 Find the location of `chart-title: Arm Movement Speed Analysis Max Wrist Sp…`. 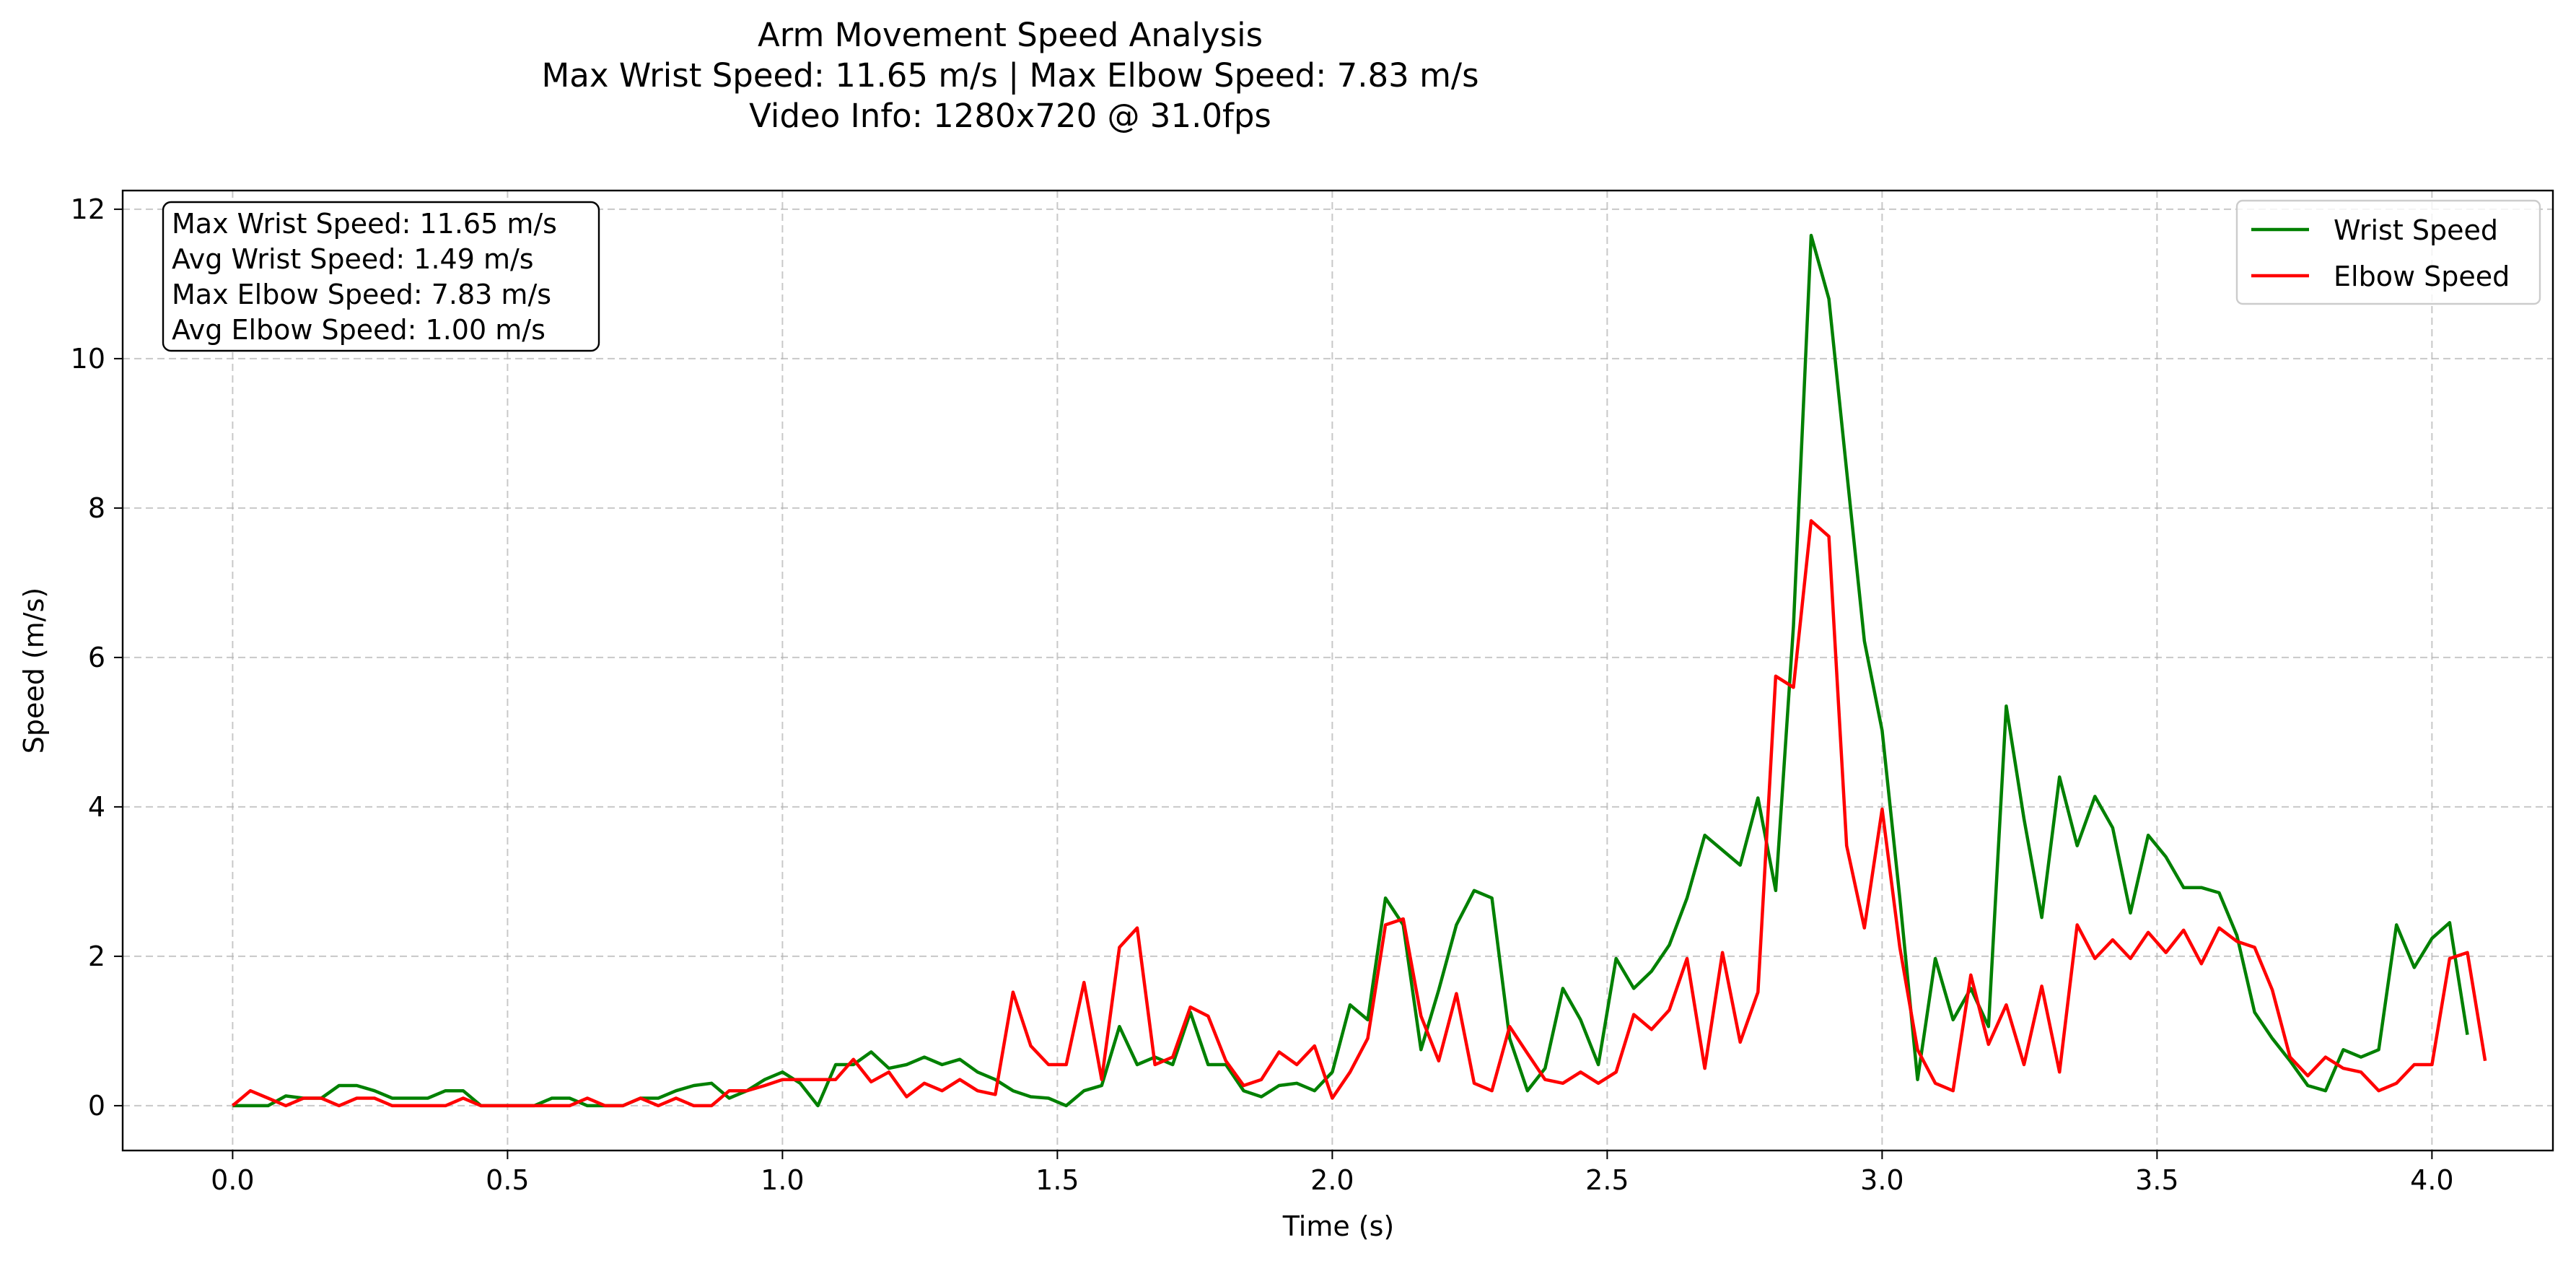

chart-title: Arm Movement Speed Analysis Max Wrist Sp… is located at coordinates (1009, 75).